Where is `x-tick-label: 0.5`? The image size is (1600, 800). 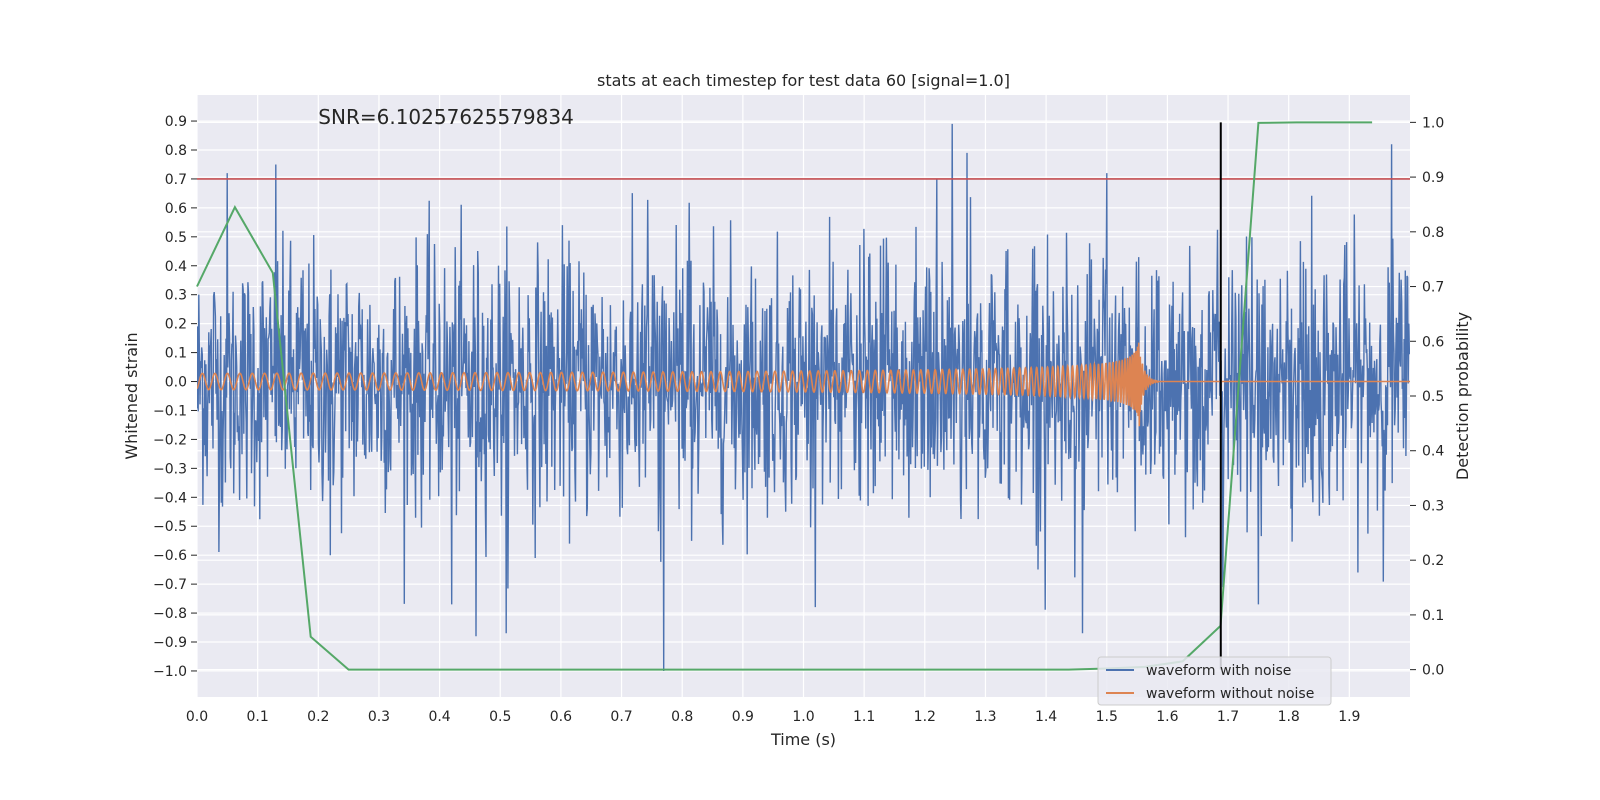
x-tick-label: 0.5 is located at coordinates (500, 717).